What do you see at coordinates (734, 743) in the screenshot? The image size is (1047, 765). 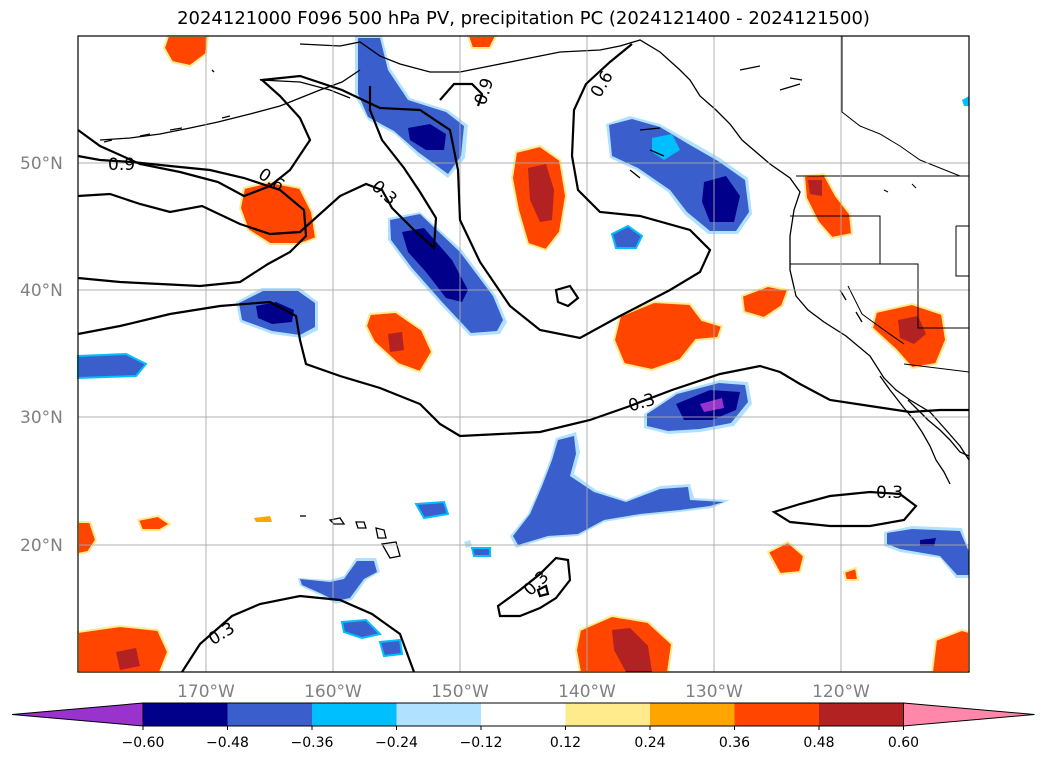 I see `colorbar-tick-label: 0.36` at bounding box center [734, 743].